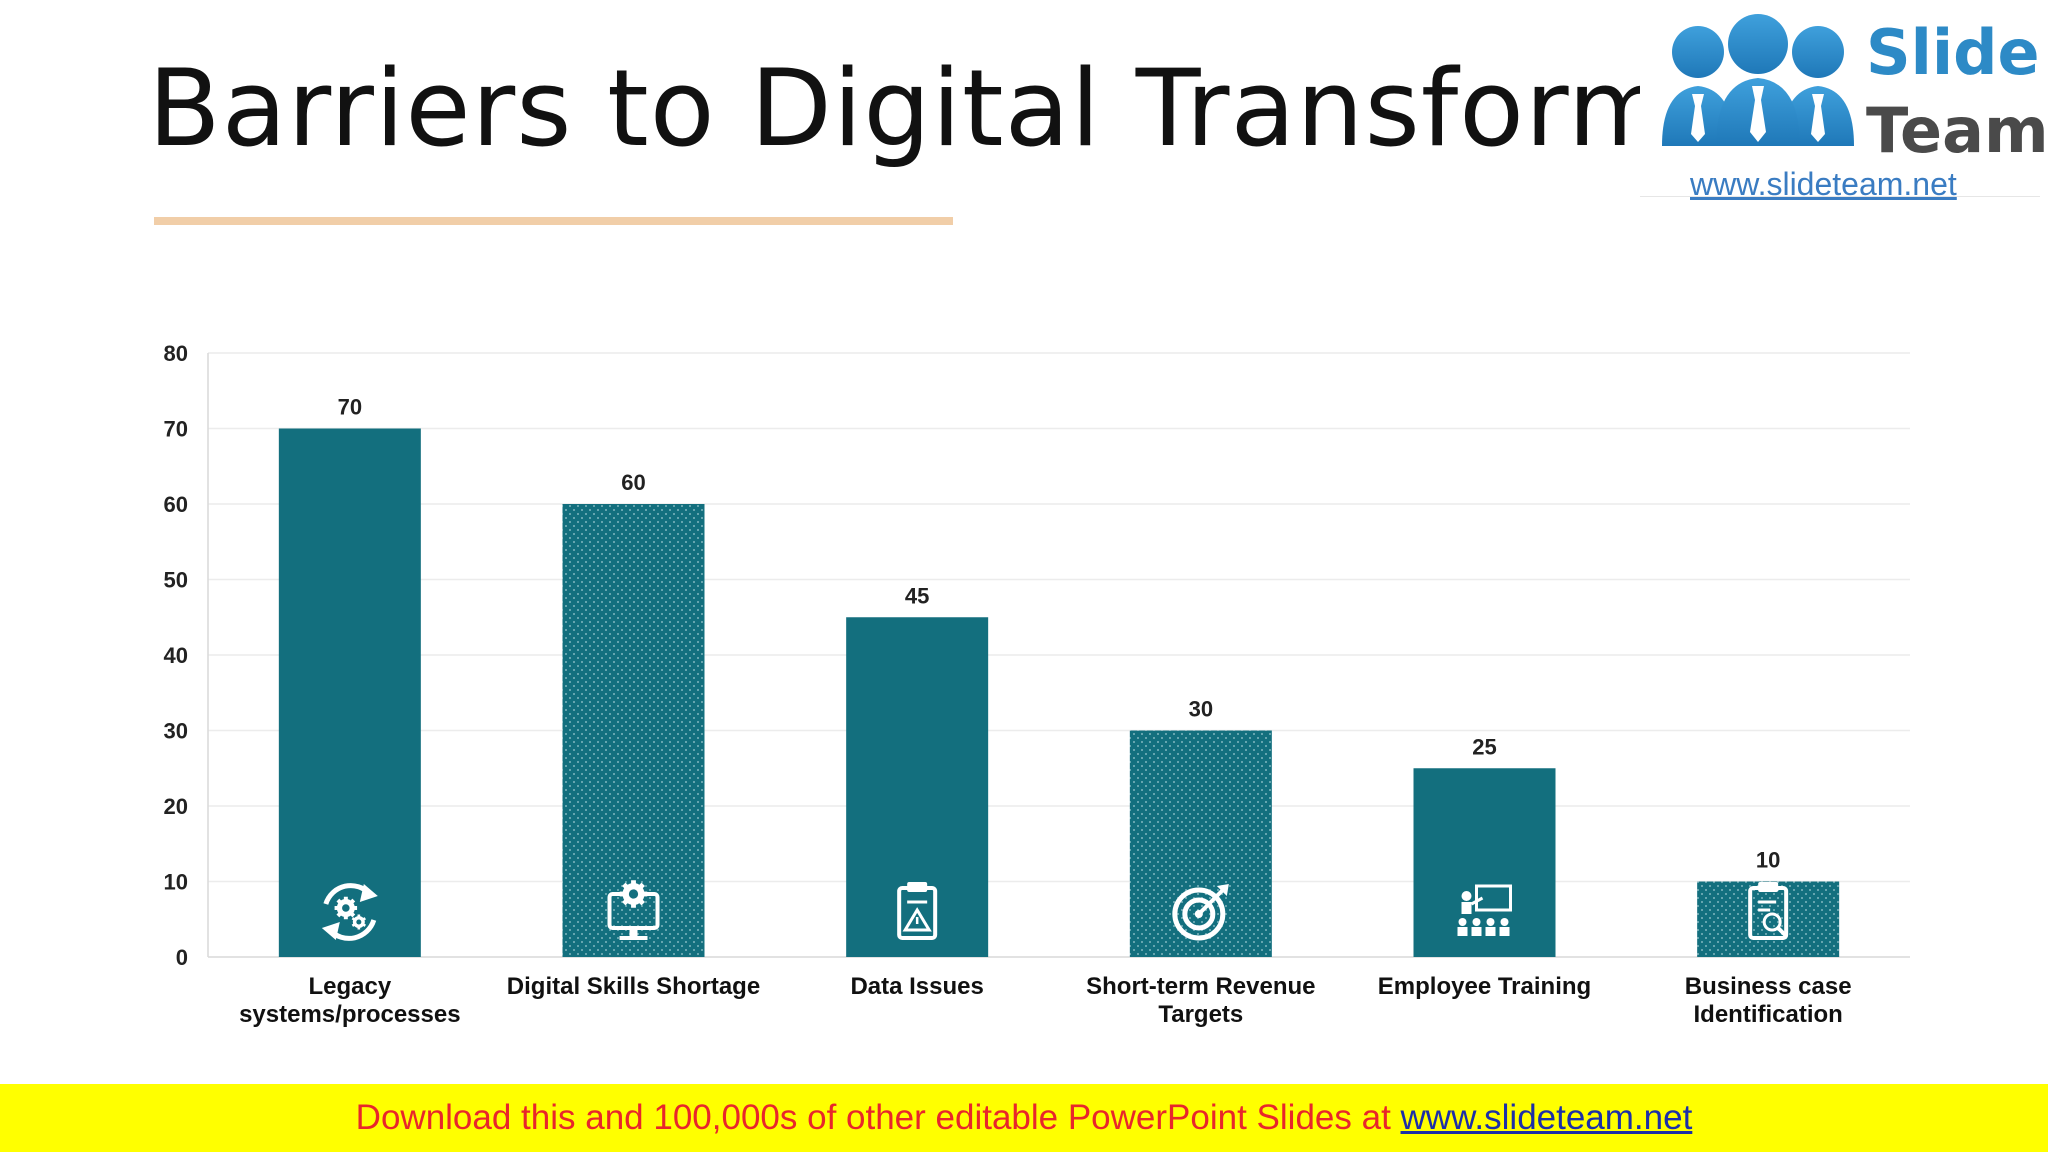  Describe the element at coordinates (350, 407) in the screenshot. I see `data-label: 70` at that location.